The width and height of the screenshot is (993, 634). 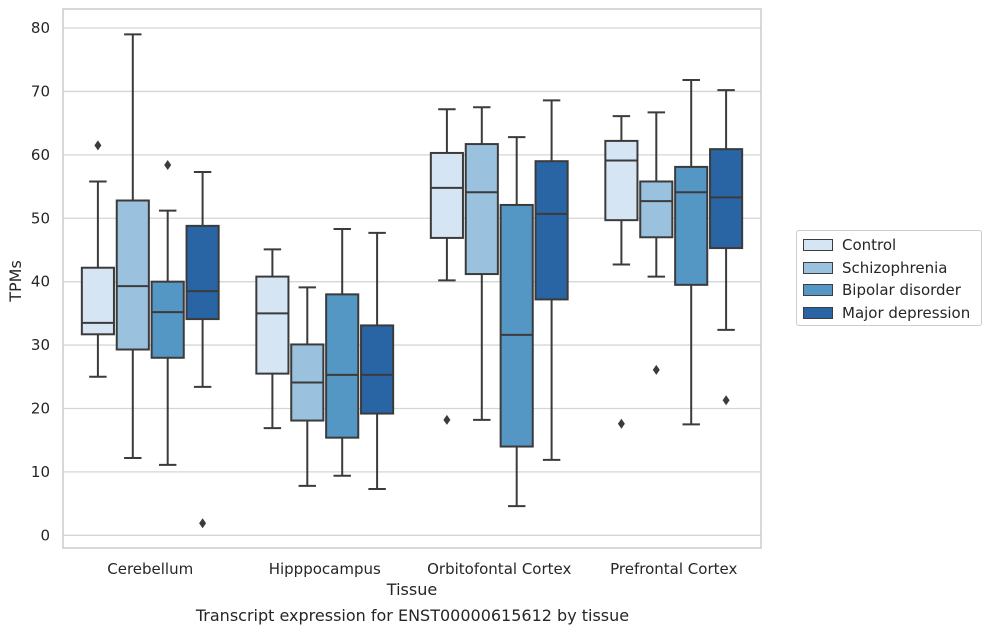 I want to click on legend-label: Schizophrenia, so click(x=895, y=267).